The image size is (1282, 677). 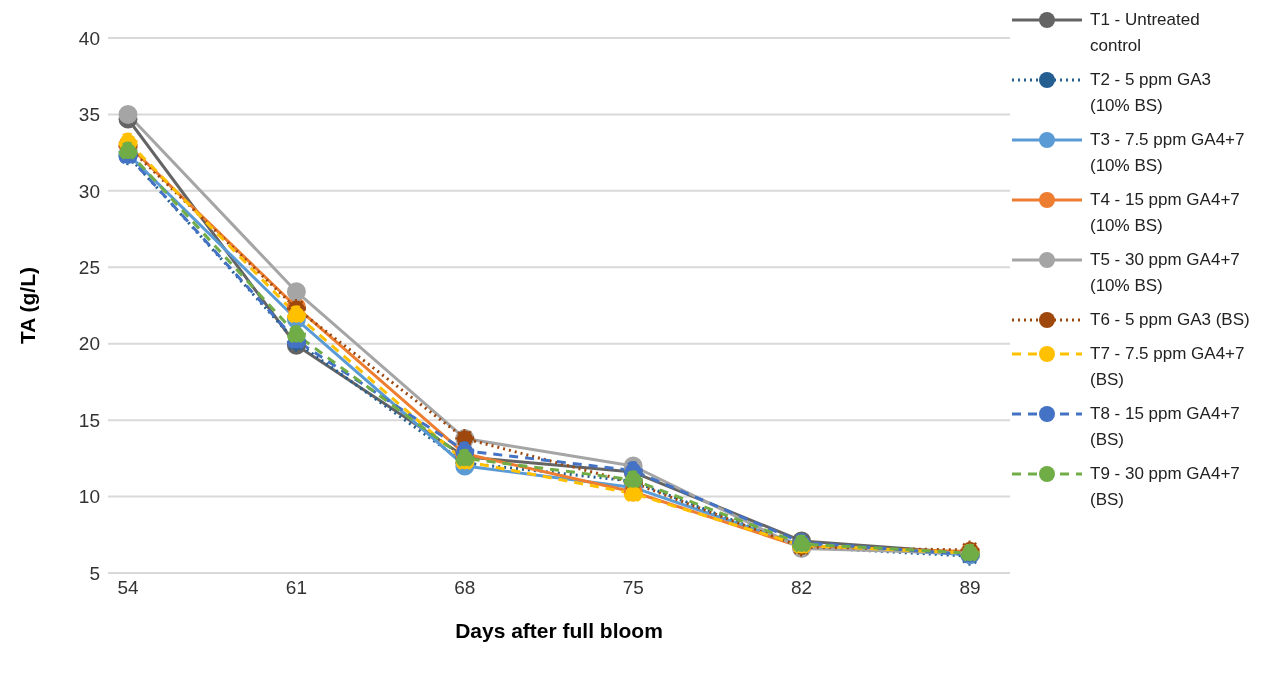 I want to click on legend-label: T3 - 7.5 ppm GA4+7 (10% BS), so click(x=1168, y=153).